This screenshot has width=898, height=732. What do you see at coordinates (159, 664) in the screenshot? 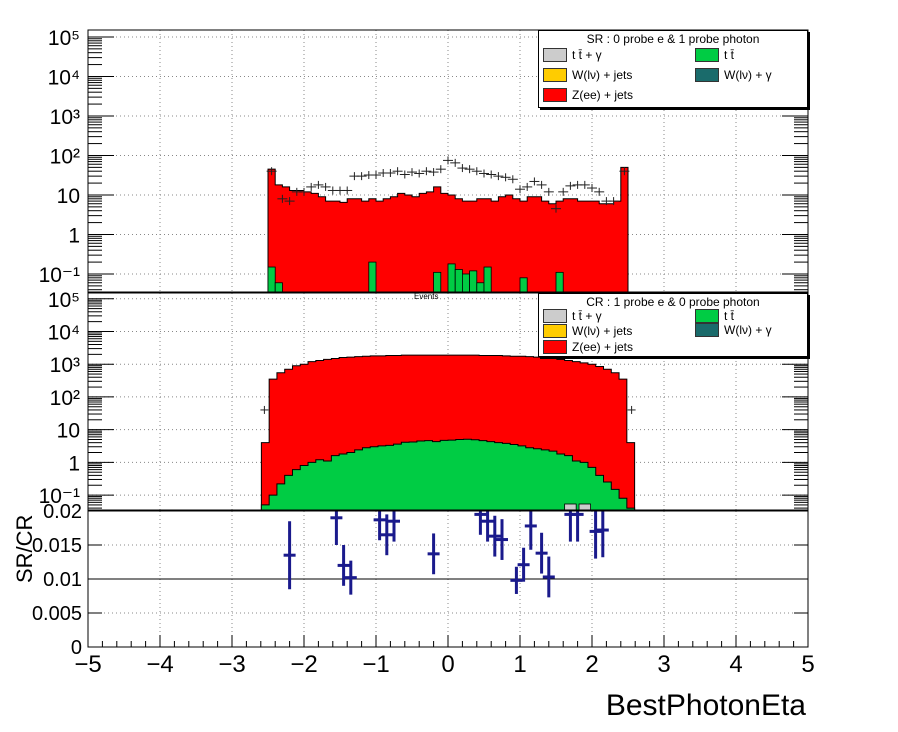
I see `x-tick-label: −4` at bounding box center [159, 664].